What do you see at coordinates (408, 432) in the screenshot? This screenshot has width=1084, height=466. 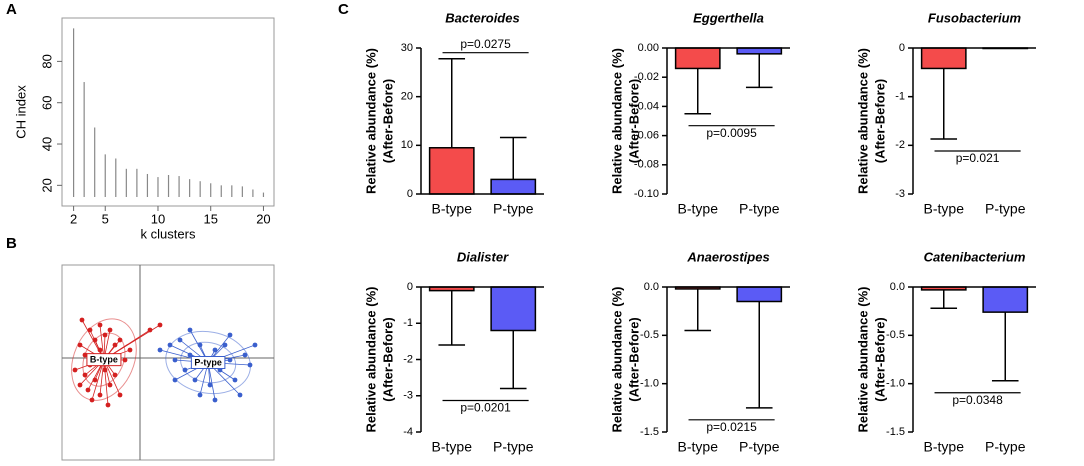 I see `y-tick-label: -4` at bounding box center [408, 432].